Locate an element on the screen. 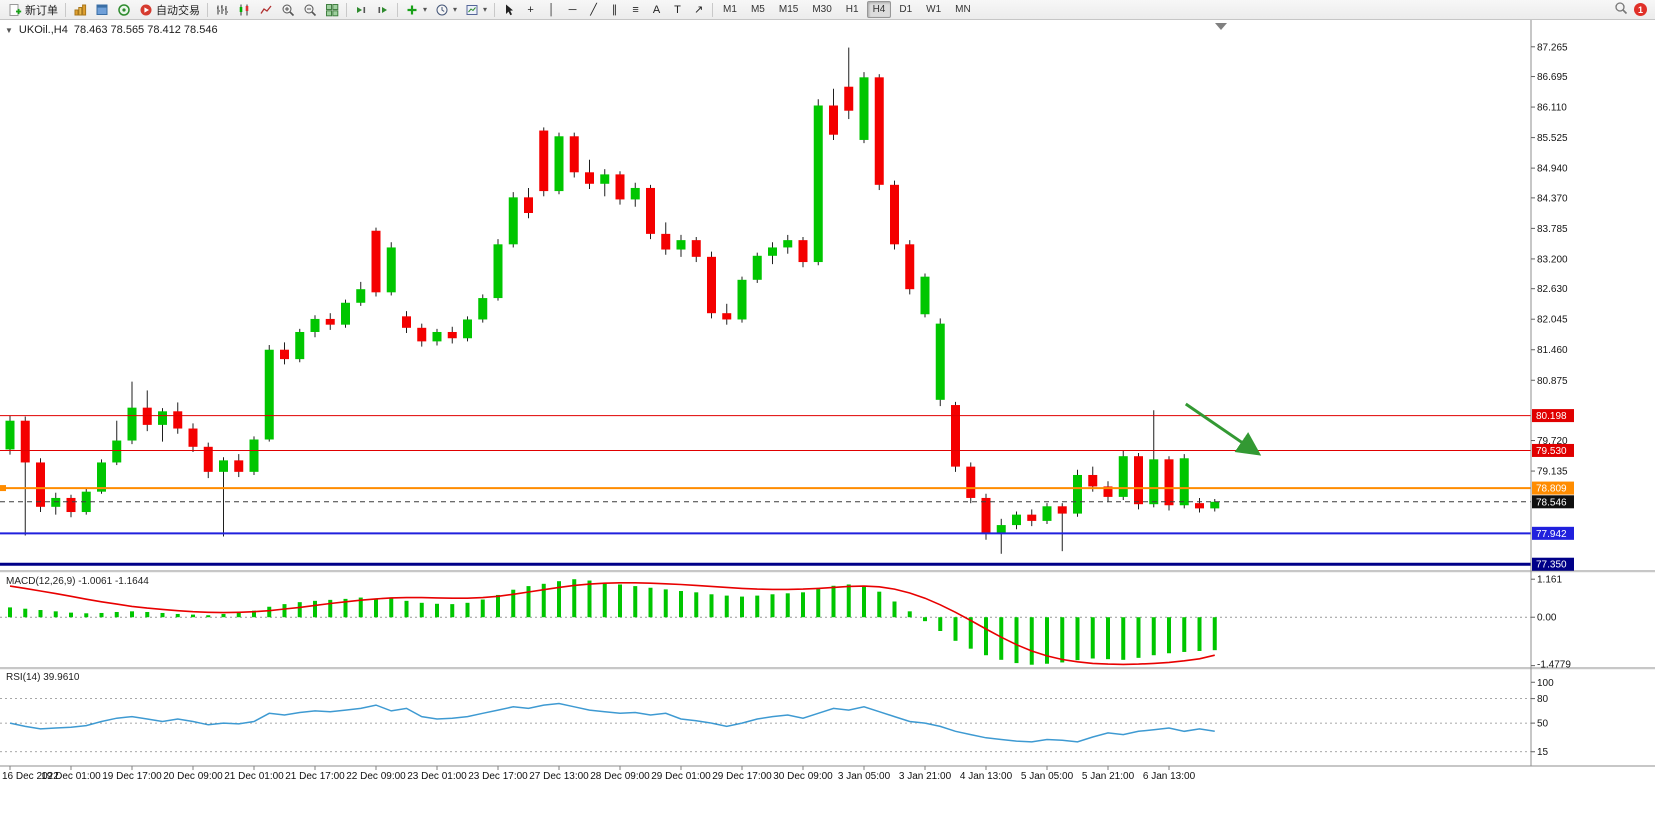  terminal-button is located at coordinates (124, 9).